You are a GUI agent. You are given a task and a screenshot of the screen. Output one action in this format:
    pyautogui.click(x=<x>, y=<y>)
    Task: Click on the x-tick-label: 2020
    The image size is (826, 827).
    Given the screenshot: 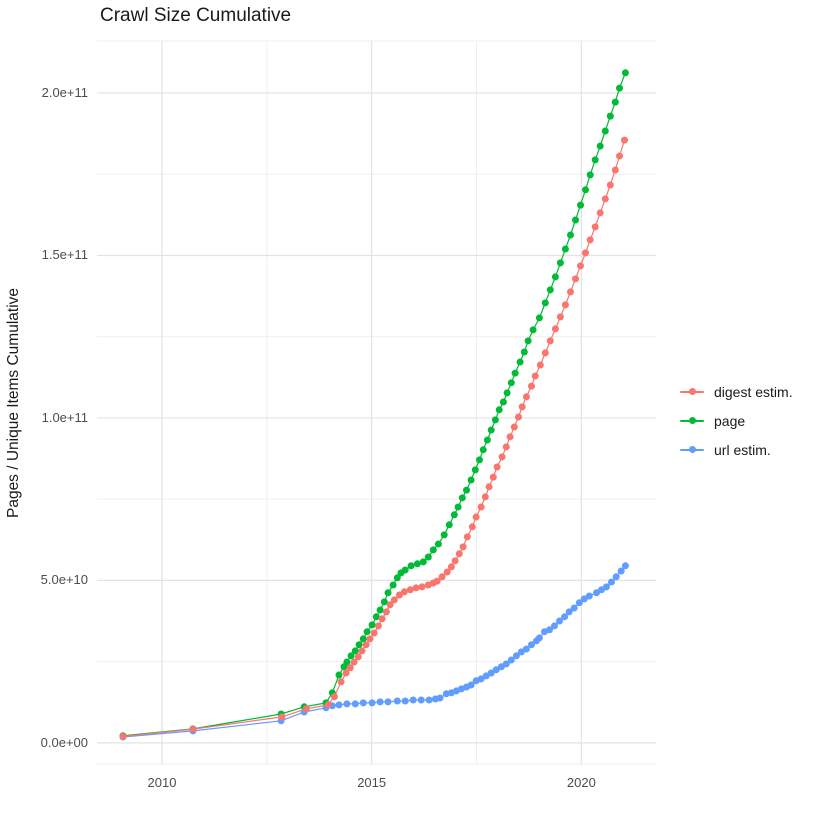 What is the action you would take?
    pyautogui.click(x=581, y=782)
    